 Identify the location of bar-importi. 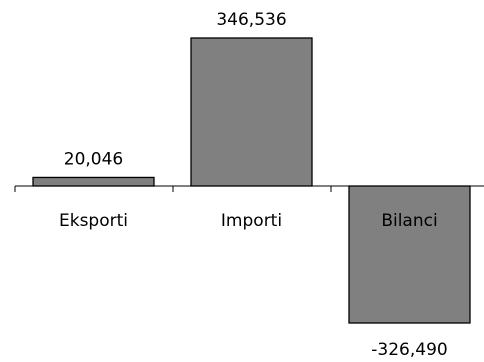
(251, 112).